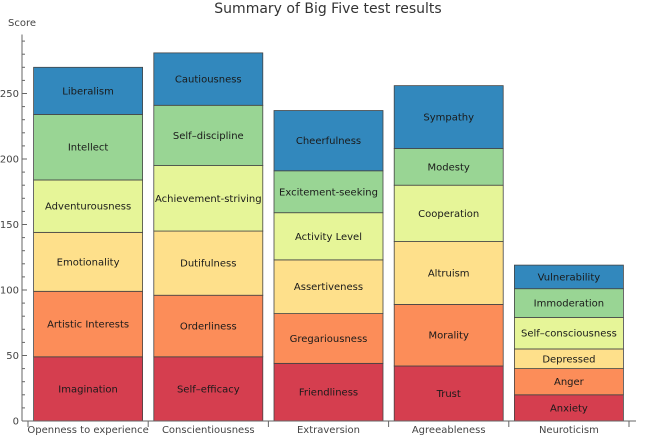 Image resolution: width=650 pixels, height=437 pixels. Describe the element at coordinates (9, 291) in the screenshot. I see `y-tick-label: 100` at that location.